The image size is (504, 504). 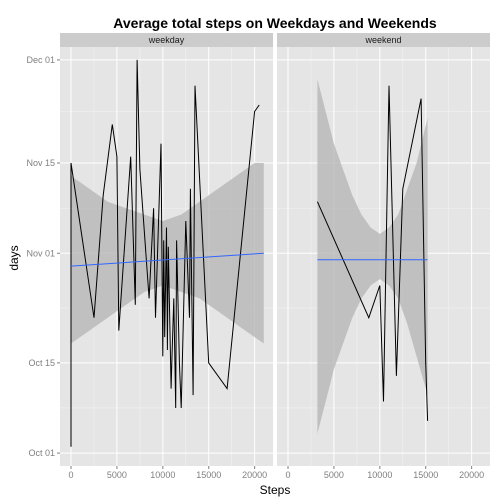 I want to click on y-tick-label: Oct 01, so click(x=41, y=453).